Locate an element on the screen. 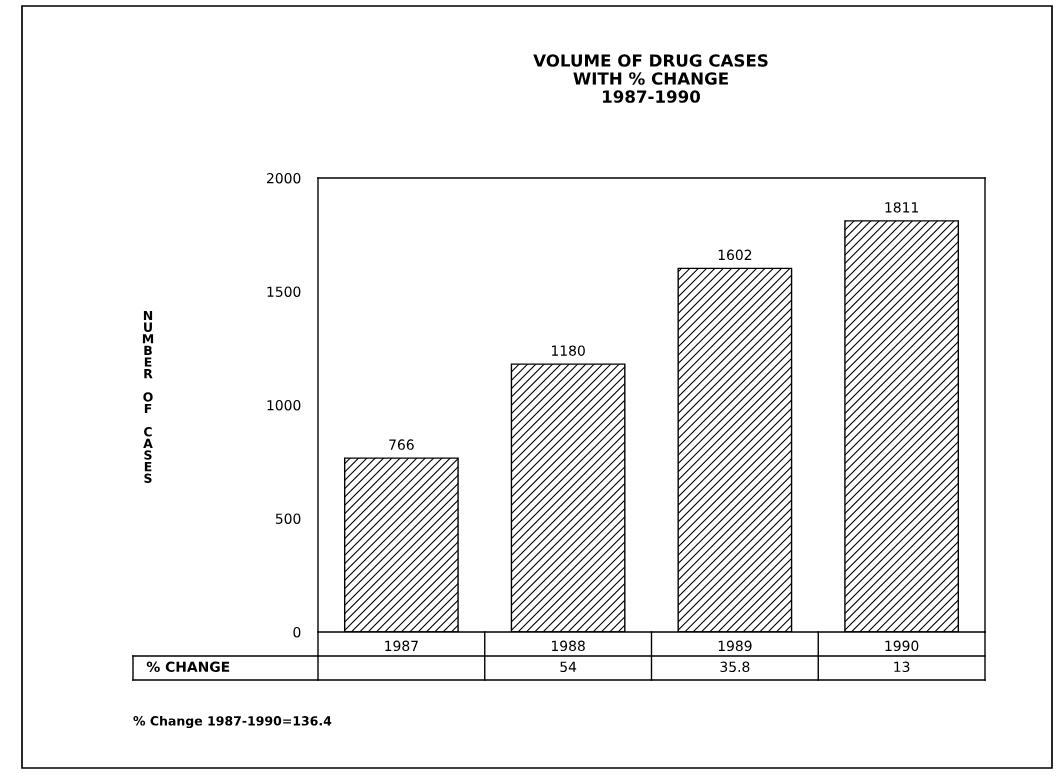 The image size is (1062, 782). data-label: 1811 is located at coordinates (902, 207).